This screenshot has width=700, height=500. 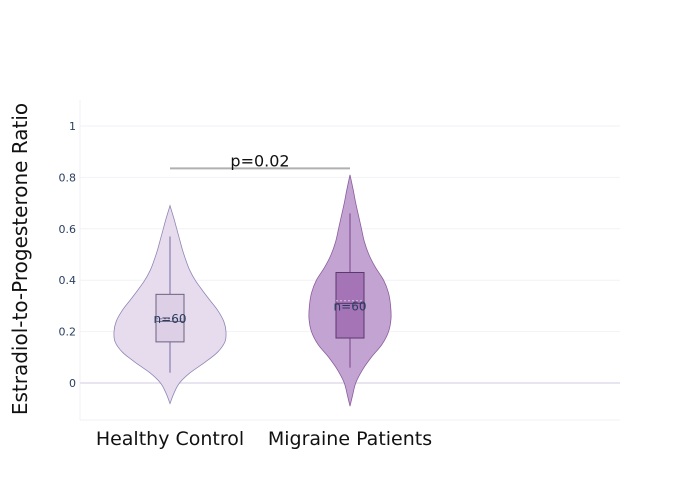 I want to click on y-tick-label-3: 0.6, so click(x=68, y=229).